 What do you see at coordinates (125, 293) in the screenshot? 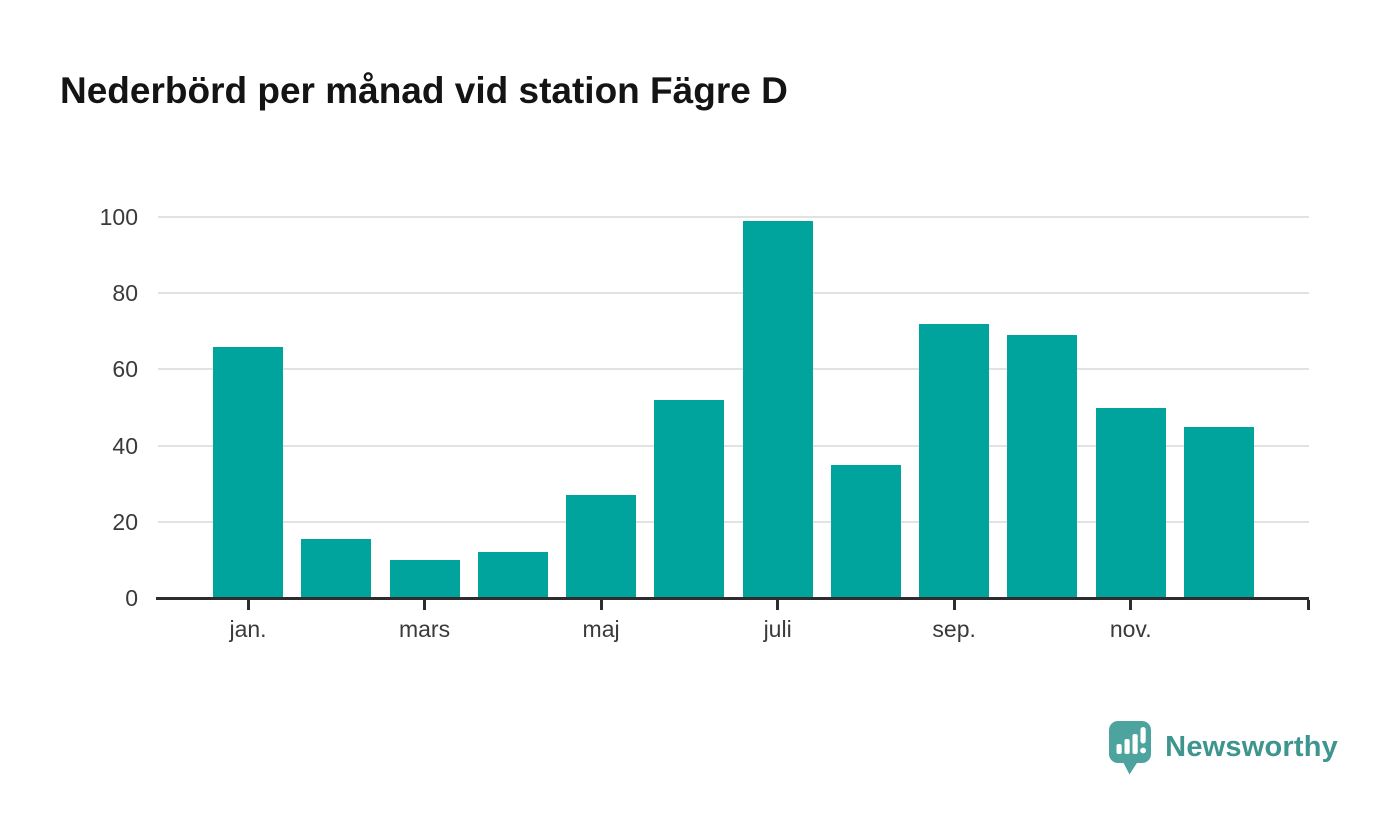
I see `y-axis-tick-label-80: 80` at bounding box center [125, 293].